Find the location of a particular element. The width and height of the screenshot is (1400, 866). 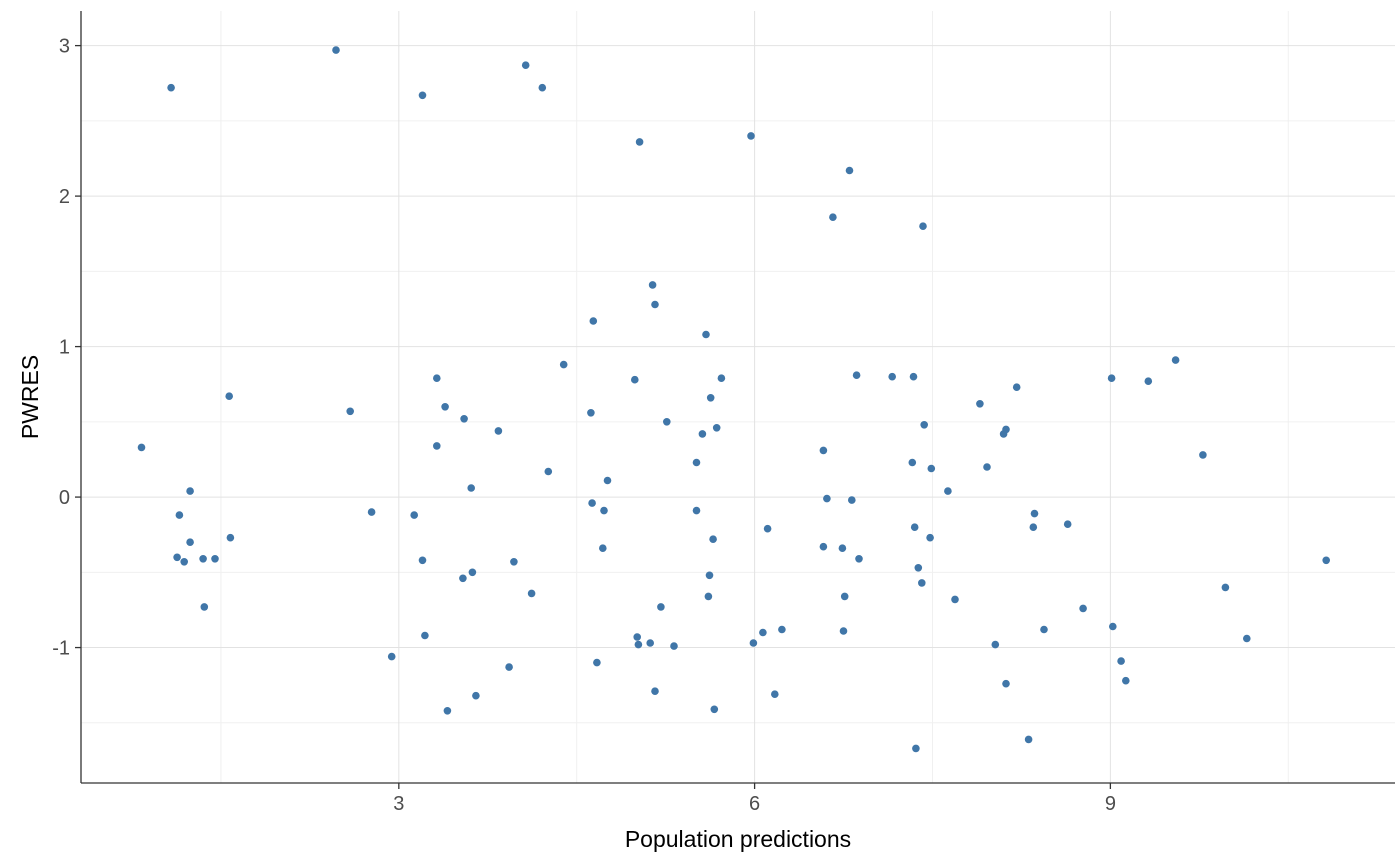

x-tick-label: 3 is located at coordinates (398, 804).